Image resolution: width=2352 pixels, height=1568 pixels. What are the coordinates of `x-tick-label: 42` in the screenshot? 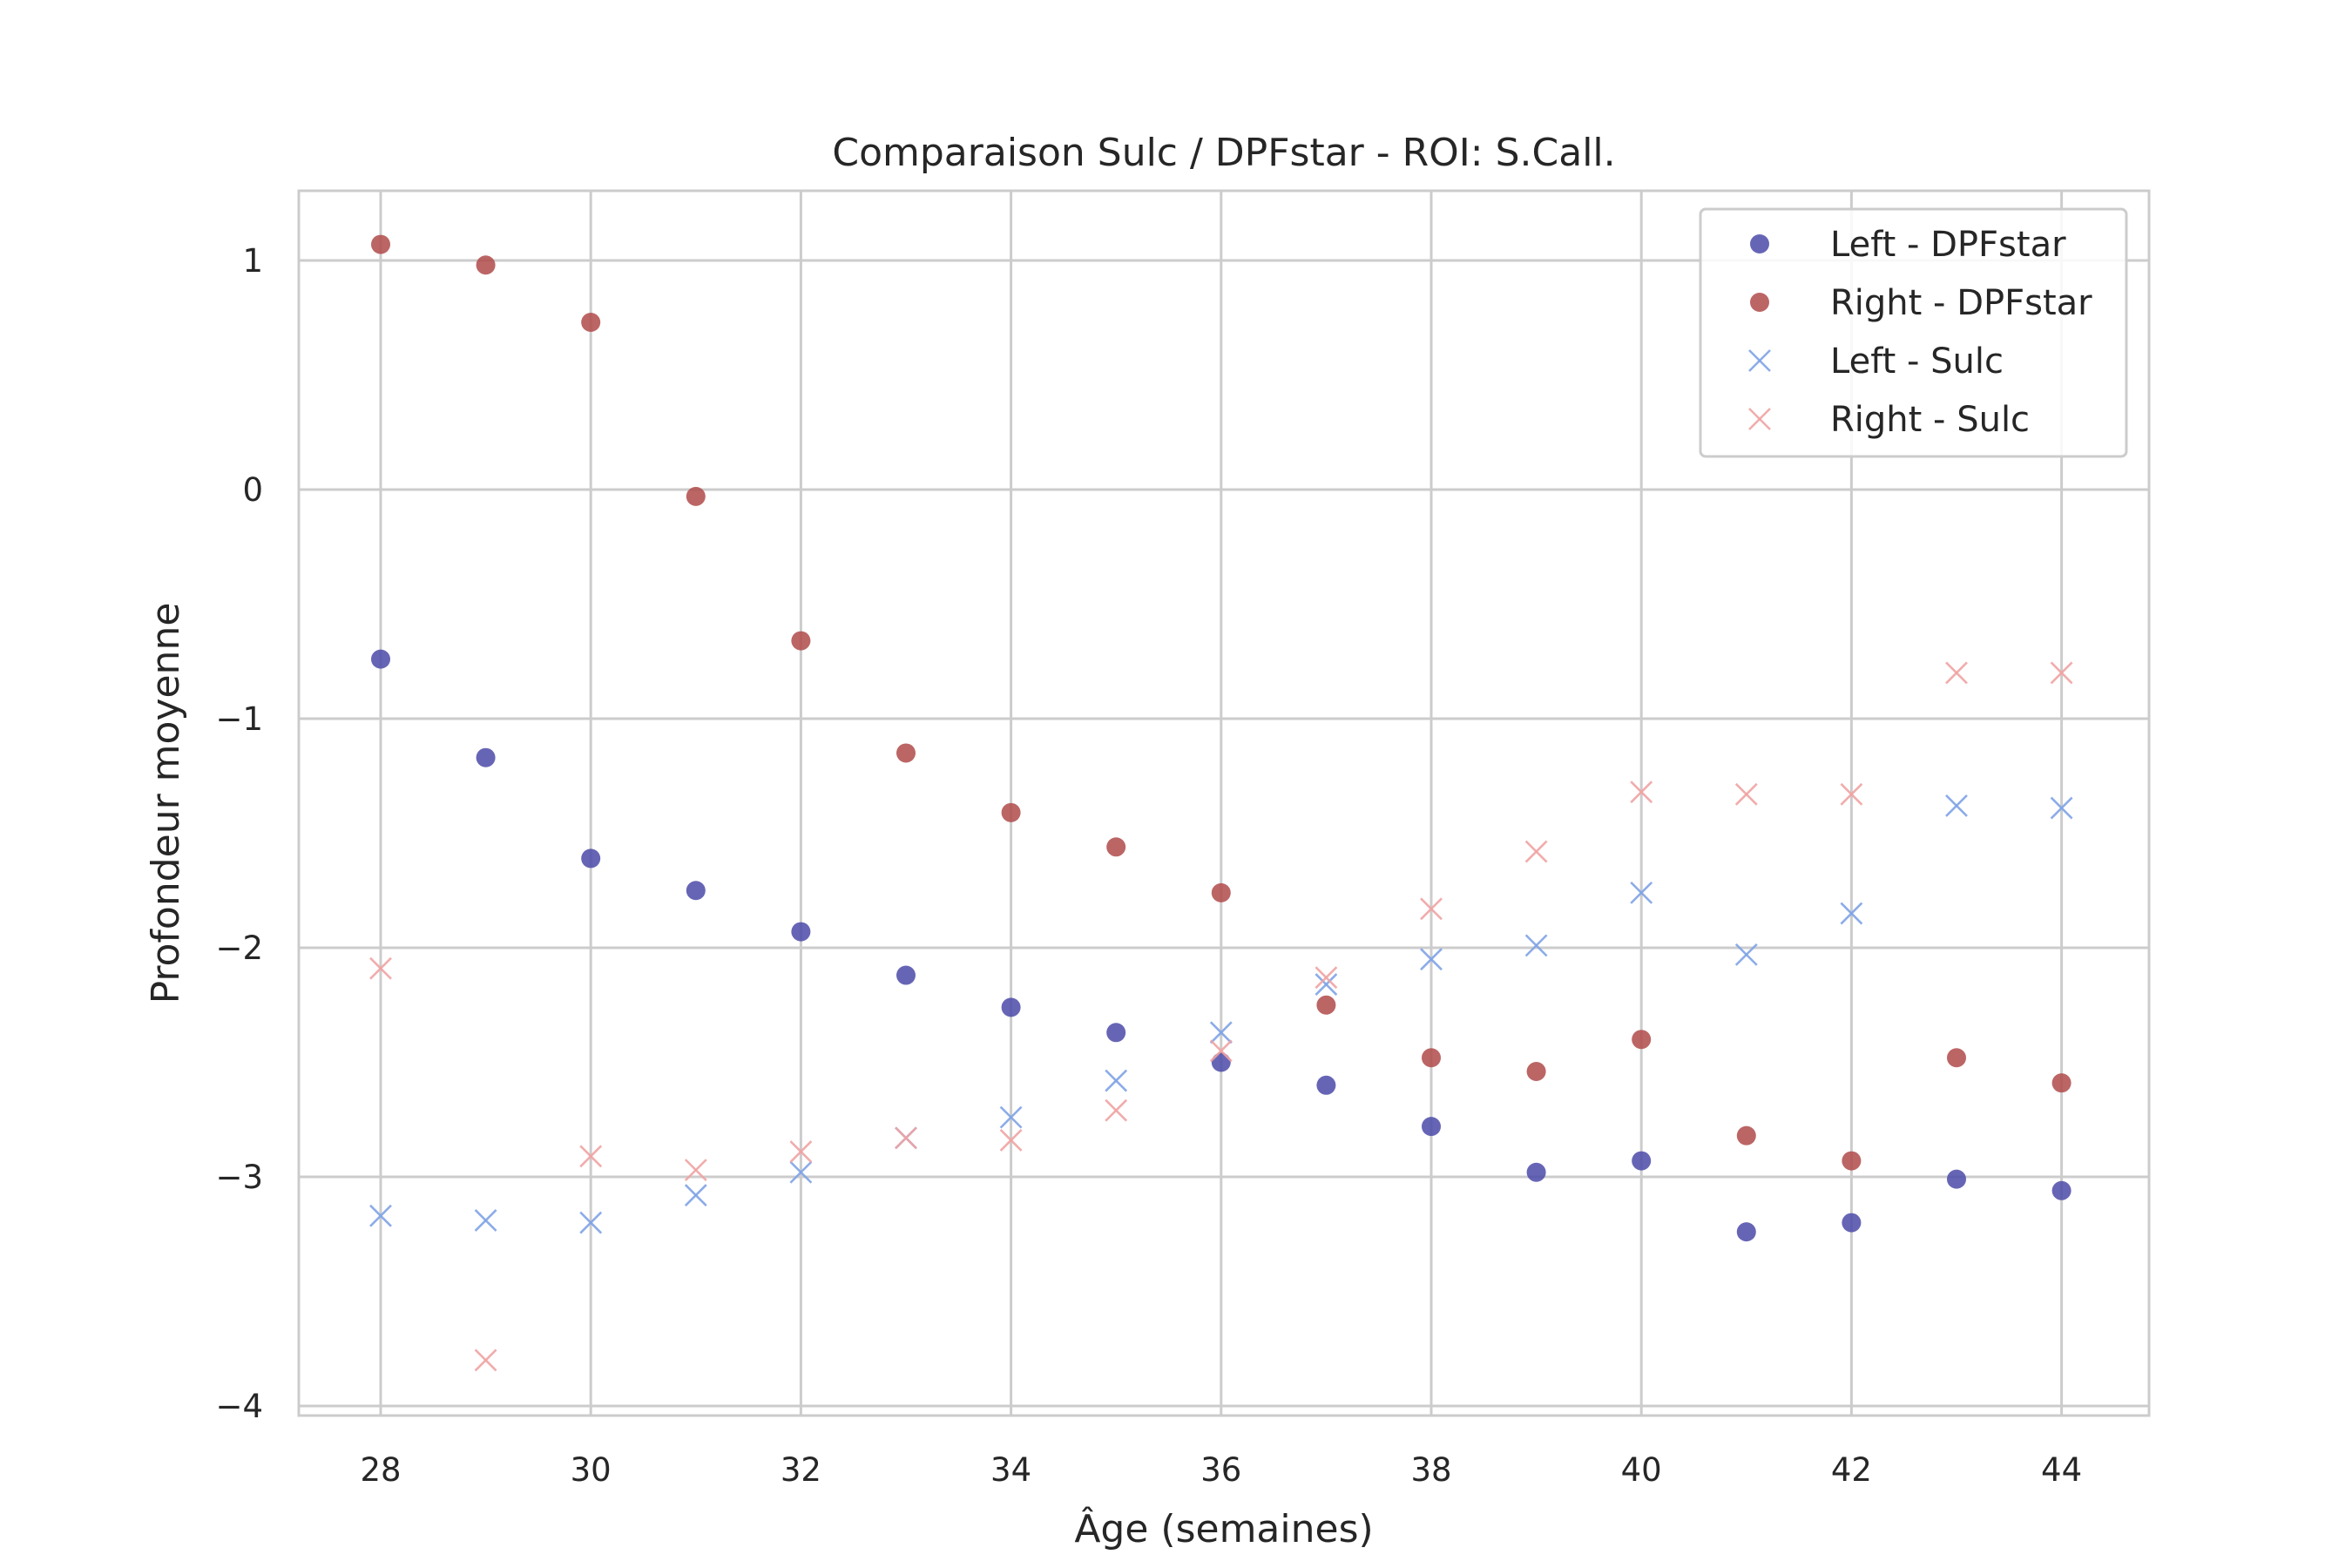 It's located at (1852, 1470).